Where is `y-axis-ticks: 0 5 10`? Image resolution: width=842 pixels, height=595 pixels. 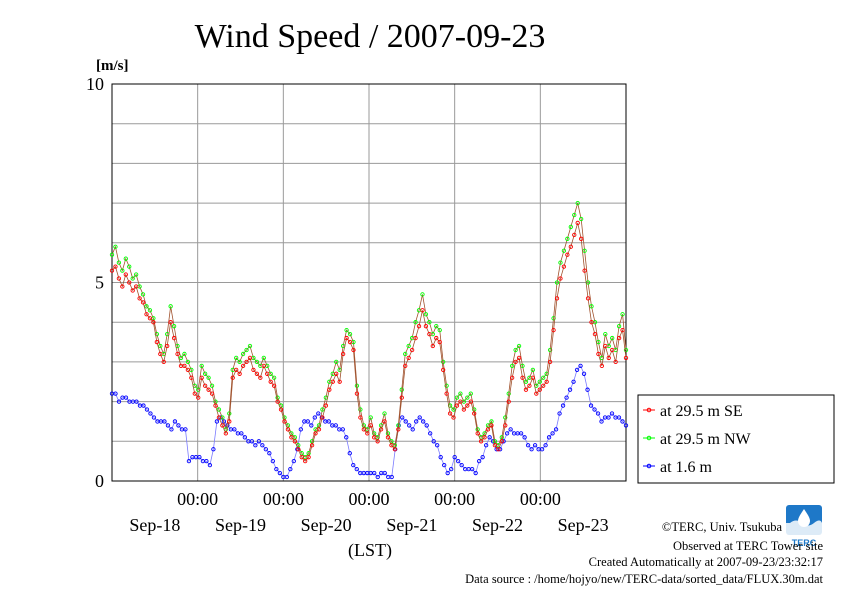
y-axis-ticks: 0 5 10 is located at coordinates (95, 282).